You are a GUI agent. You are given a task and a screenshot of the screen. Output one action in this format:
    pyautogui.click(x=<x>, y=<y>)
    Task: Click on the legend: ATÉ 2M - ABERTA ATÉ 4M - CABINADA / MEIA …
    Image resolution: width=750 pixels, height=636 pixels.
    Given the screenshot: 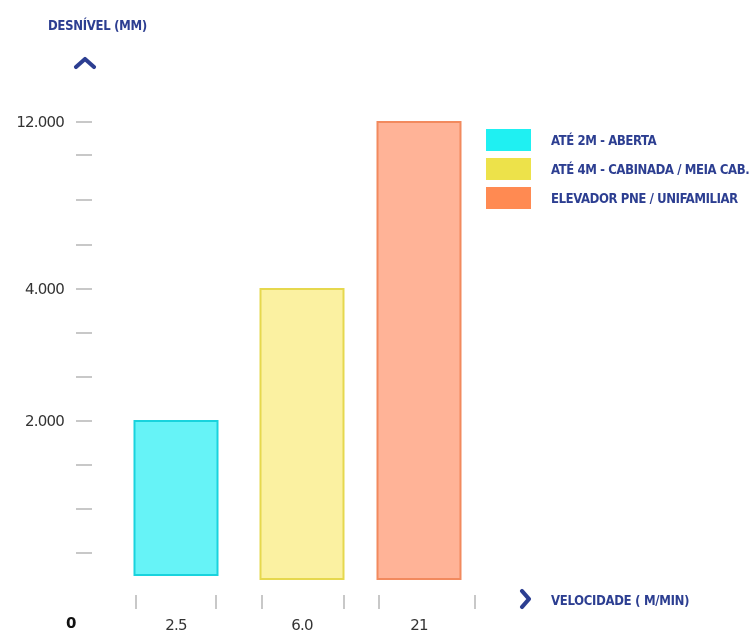 What is the action you would take?
    pyautogui.click(x=618, y=169)
    